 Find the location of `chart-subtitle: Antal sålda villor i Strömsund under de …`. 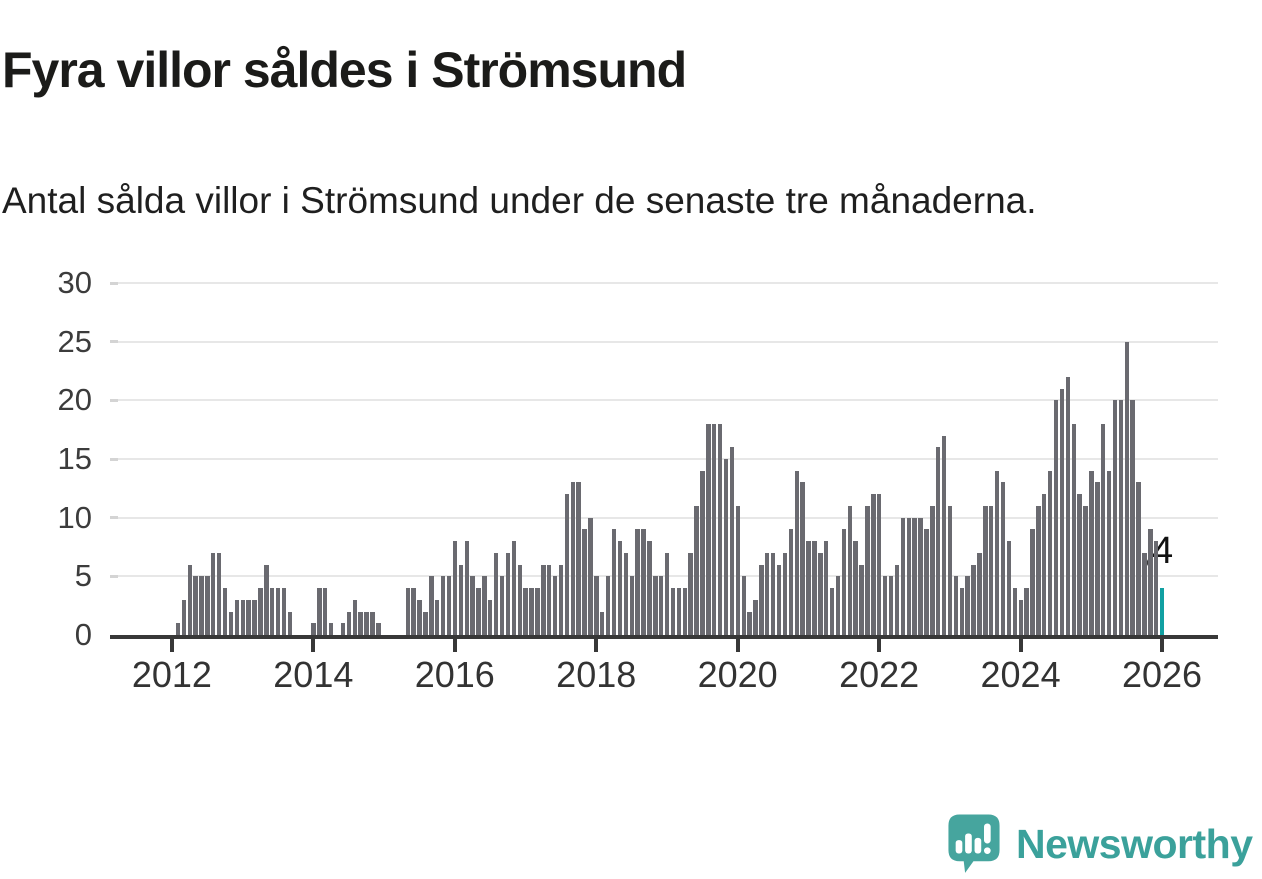

chart-subtitle: Antal sålda villor i Strömsund under de … is located at coordinates (519, 200).